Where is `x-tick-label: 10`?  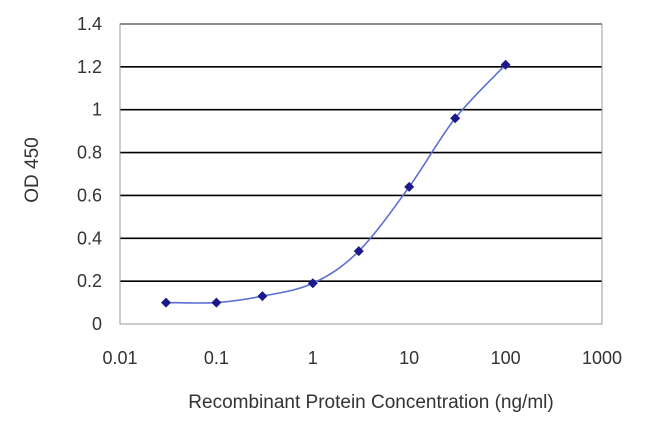
x-tick-label: 10 is located at coordinates (409, 358).